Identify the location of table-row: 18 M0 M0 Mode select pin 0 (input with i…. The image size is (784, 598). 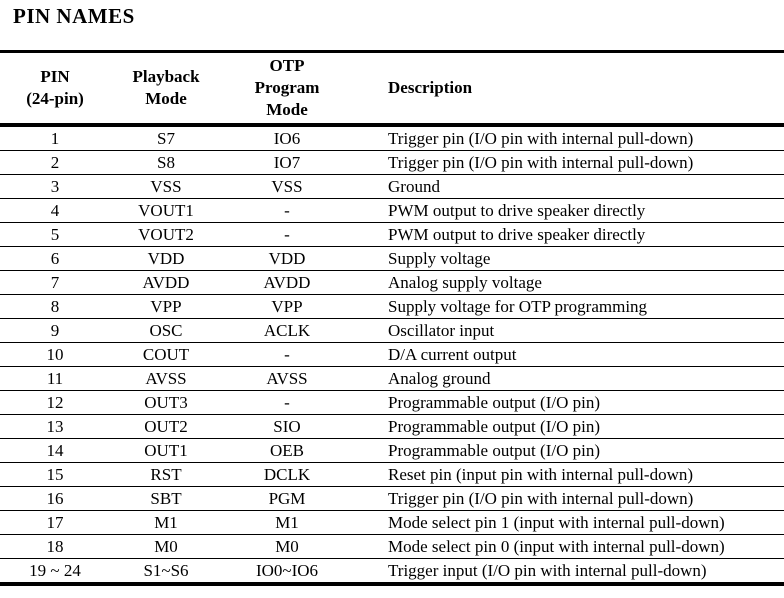
(392, 546).